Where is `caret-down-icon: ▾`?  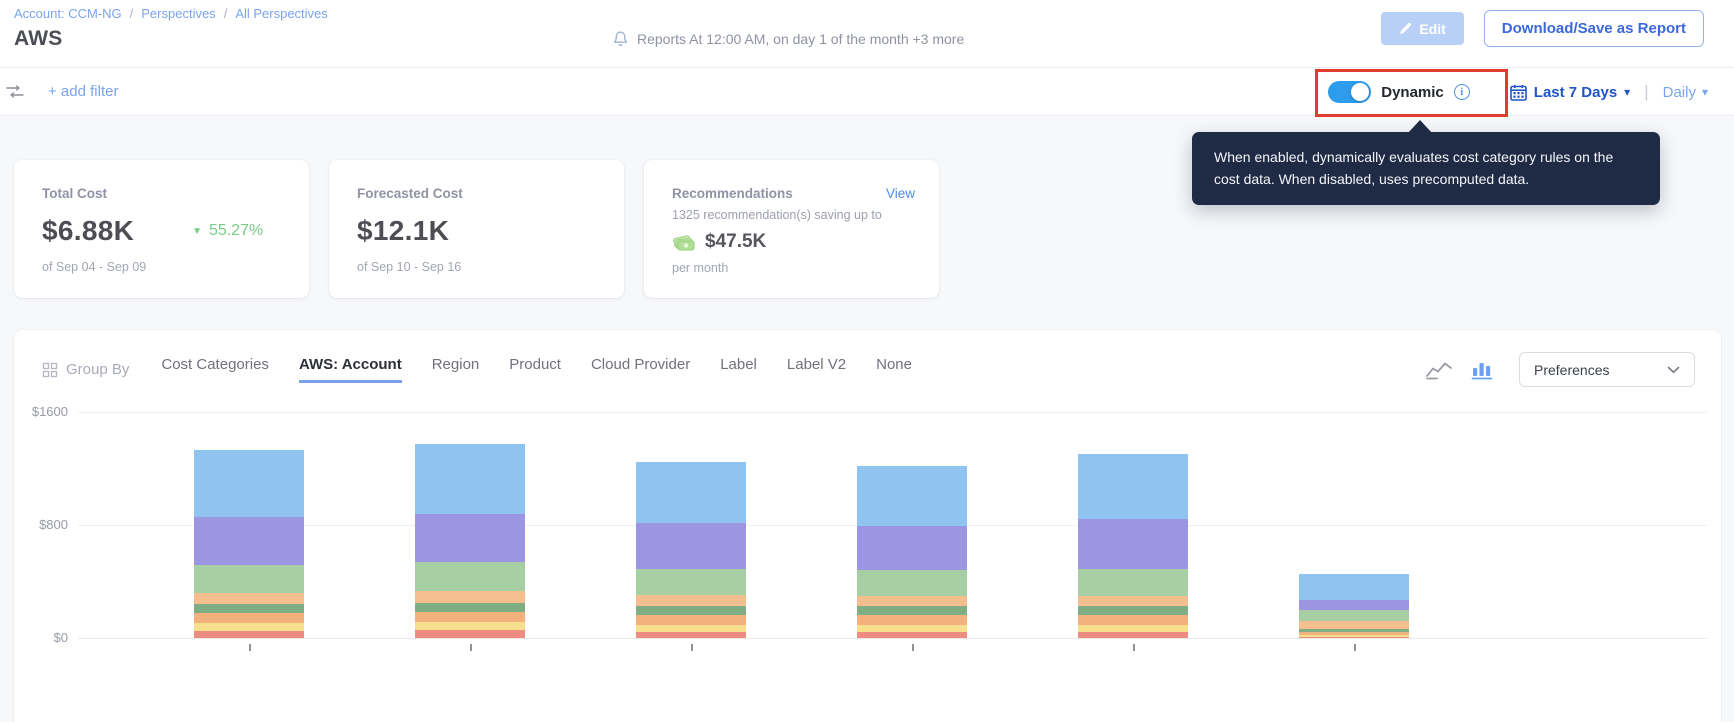 caret-down-icon: ▾ is located at coordinates (1627, 92).